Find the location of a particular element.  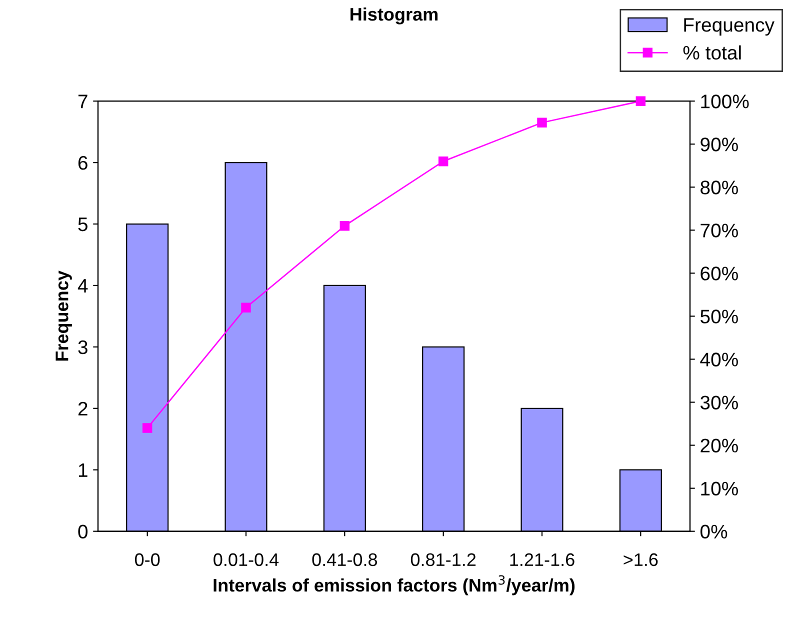

y-tick-label: 1 is located at coordinates (83, 470).